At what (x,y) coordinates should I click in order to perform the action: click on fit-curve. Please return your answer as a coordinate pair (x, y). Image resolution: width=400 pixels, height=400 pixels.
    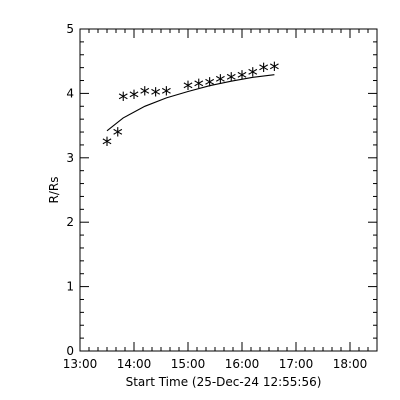
    Looking at the image, I should click on (190, 103).